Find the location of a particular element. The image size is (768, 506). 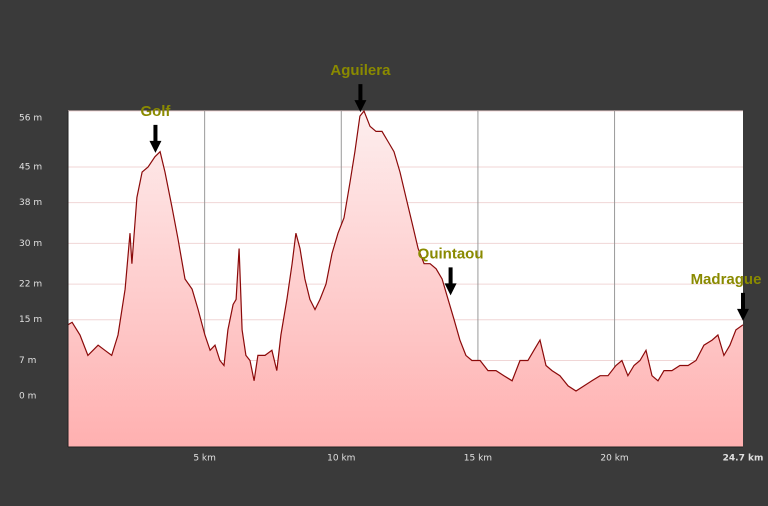

y-tick-label: 45 m is located at coordinates (30, 168).